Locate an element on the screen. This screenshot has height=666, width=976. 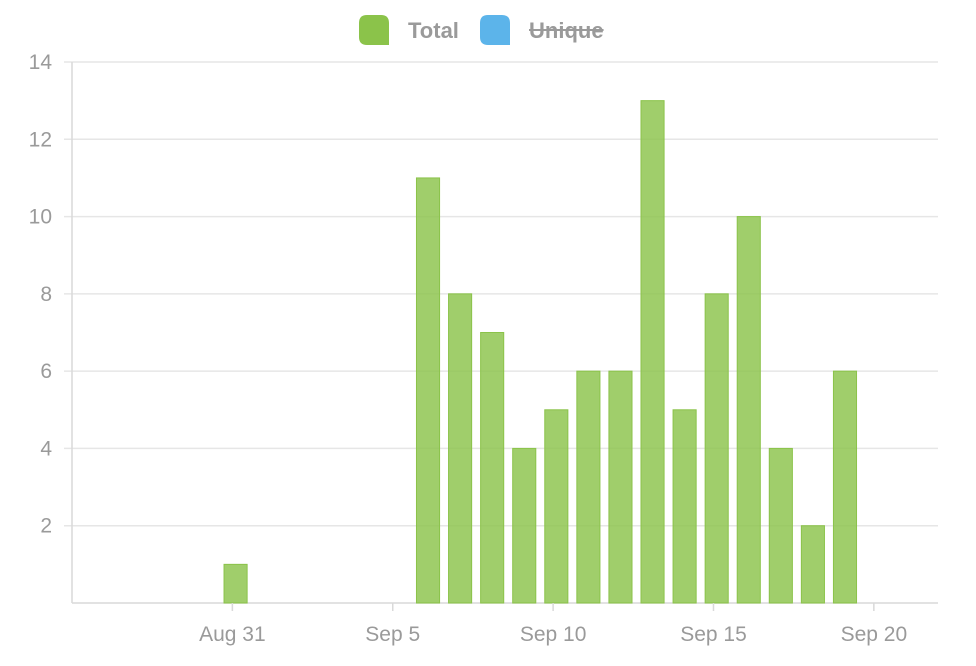
x-axis-tick-labels: Aug 31 Sep 5 Sep 10 Sep 15 Sep 20 is located at coordinates (553, 624).